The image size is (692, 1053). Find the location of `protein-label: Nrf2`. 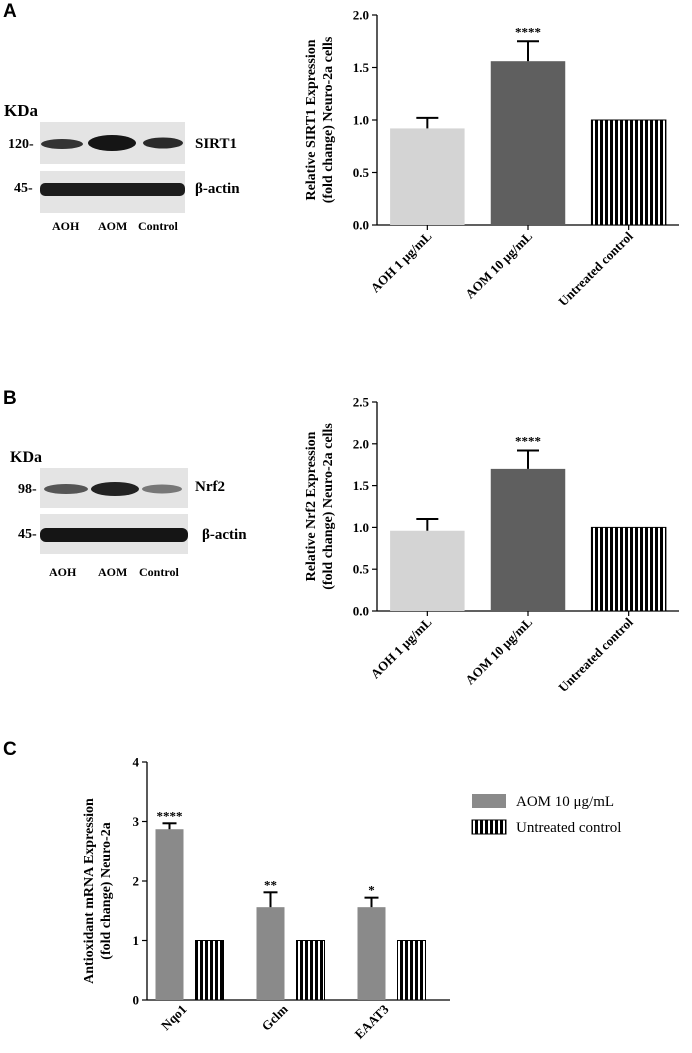

protein-label: Nrf2 is located at coordinates (210, 487).